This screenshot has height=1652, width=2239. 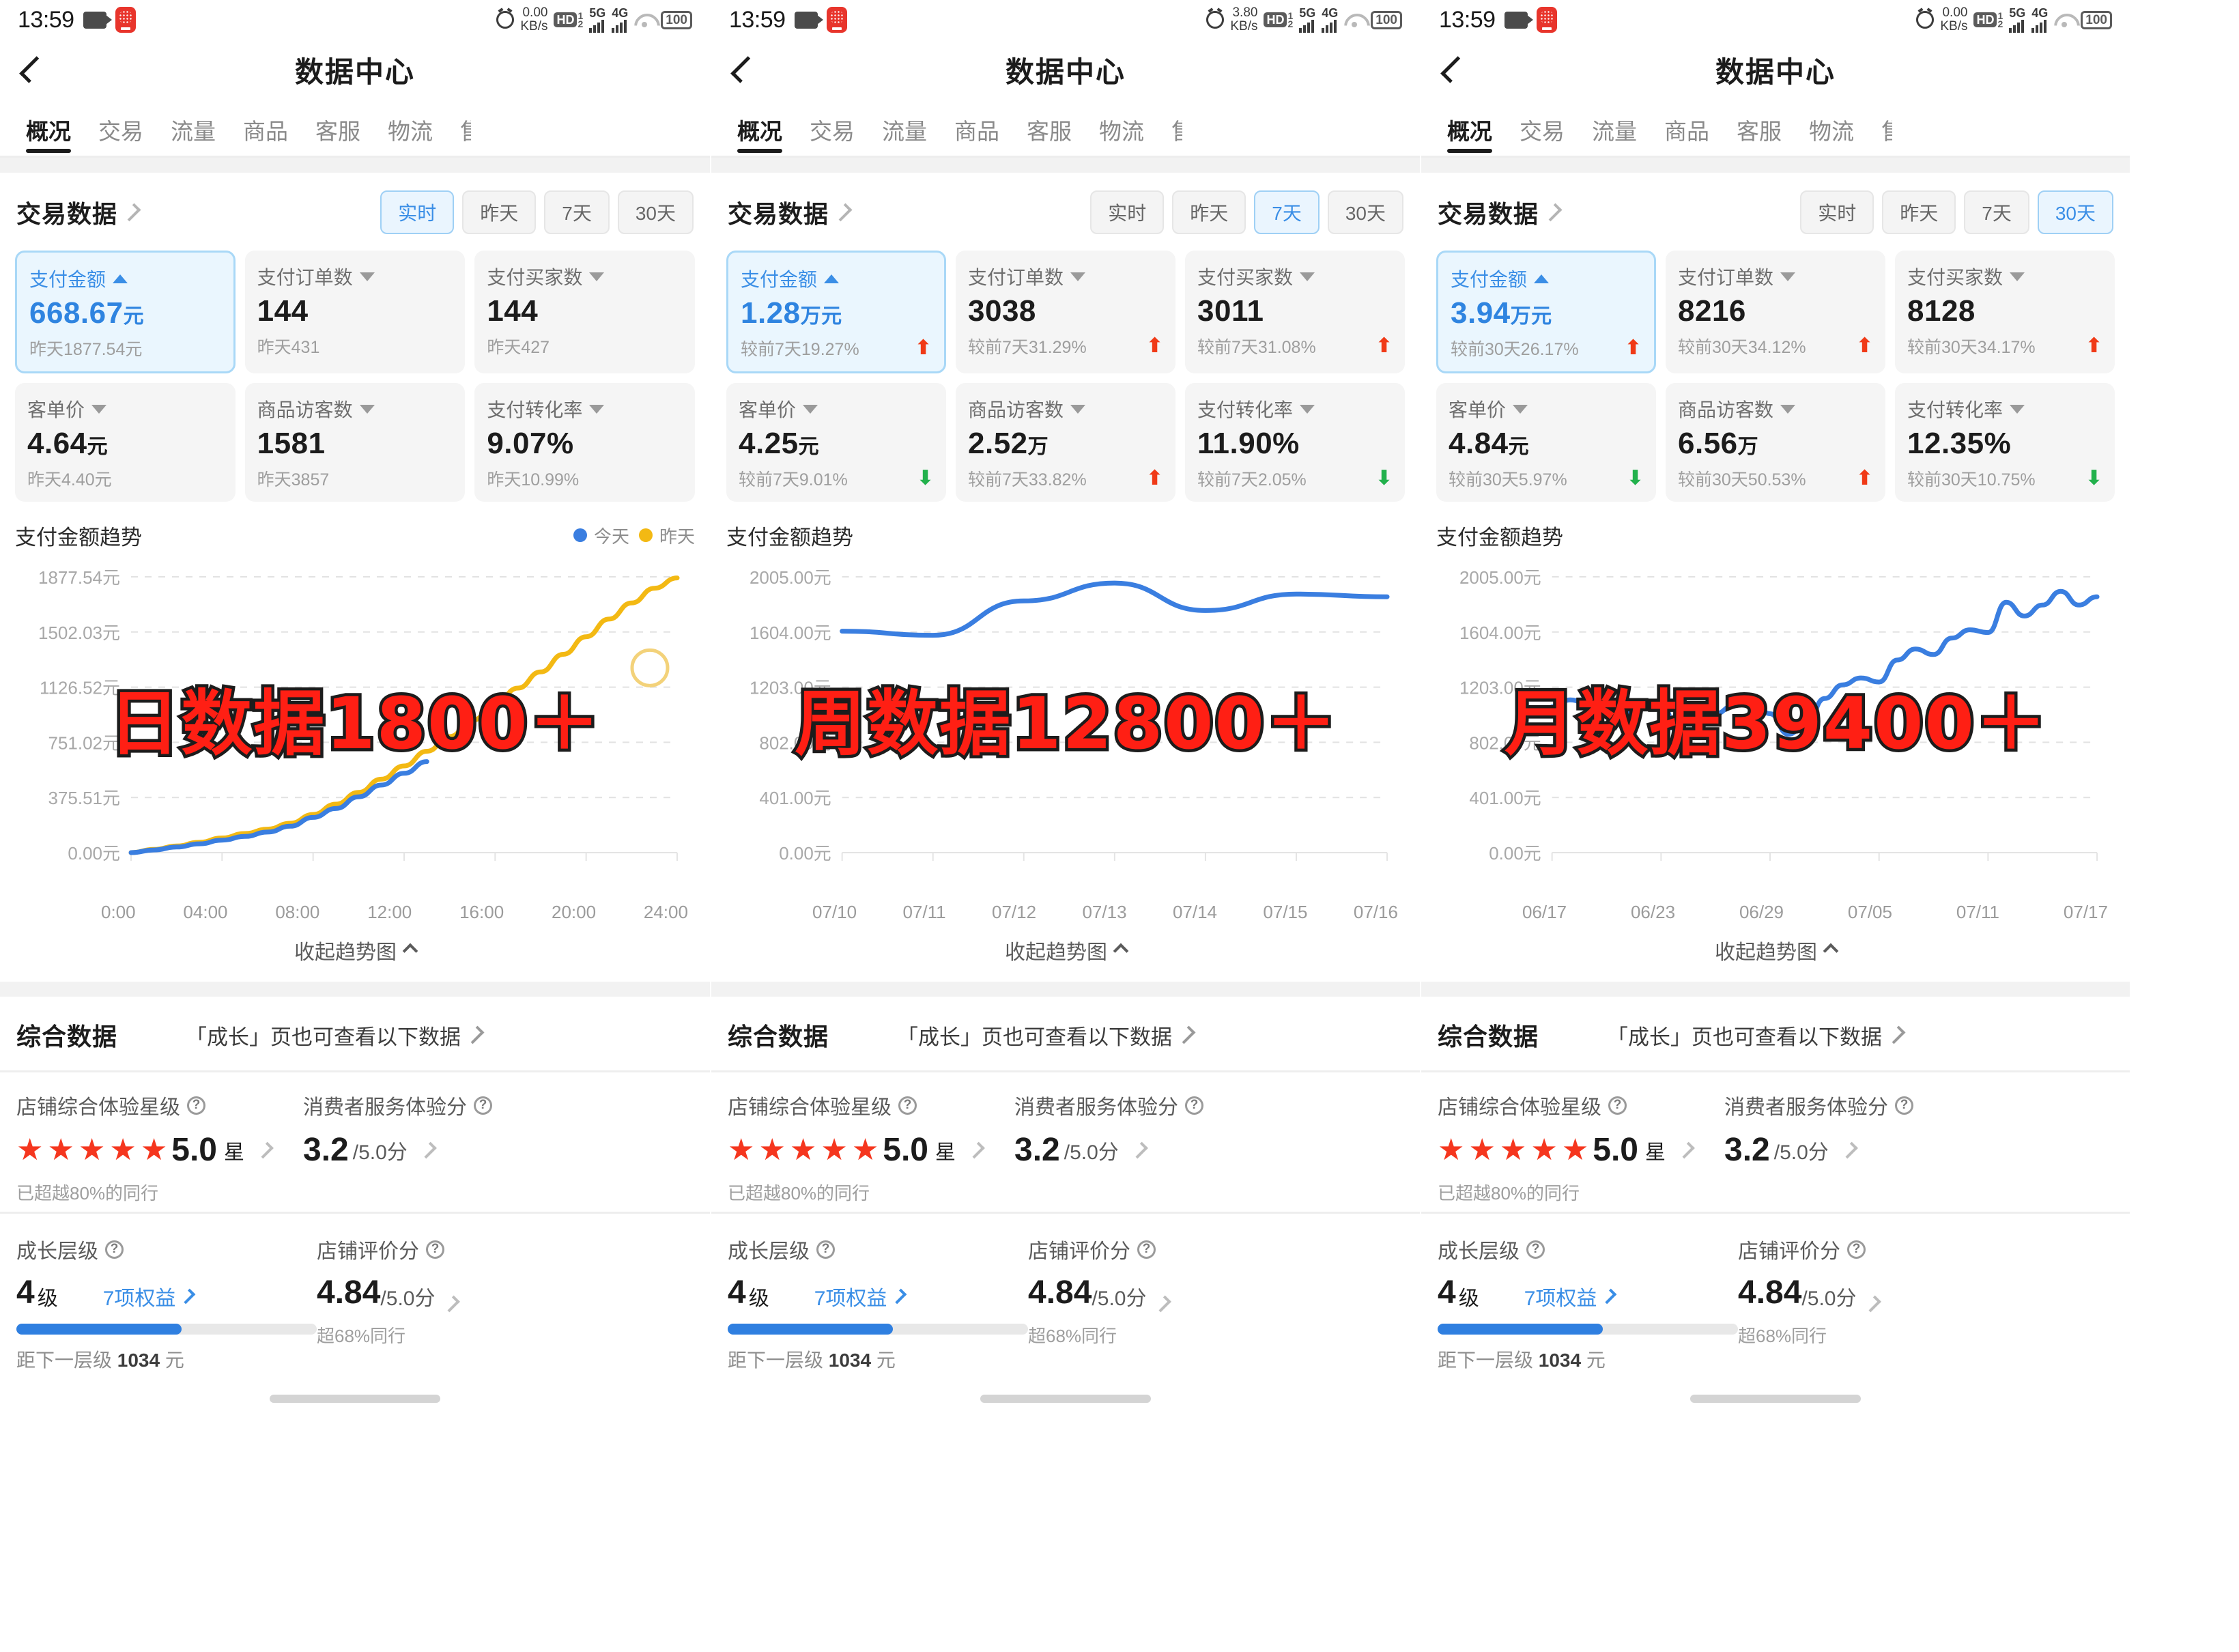 I want to click on metric-card: 支付金额 3.94万元 较前30天26.17% ⬆, so click(x=1546, y=312).